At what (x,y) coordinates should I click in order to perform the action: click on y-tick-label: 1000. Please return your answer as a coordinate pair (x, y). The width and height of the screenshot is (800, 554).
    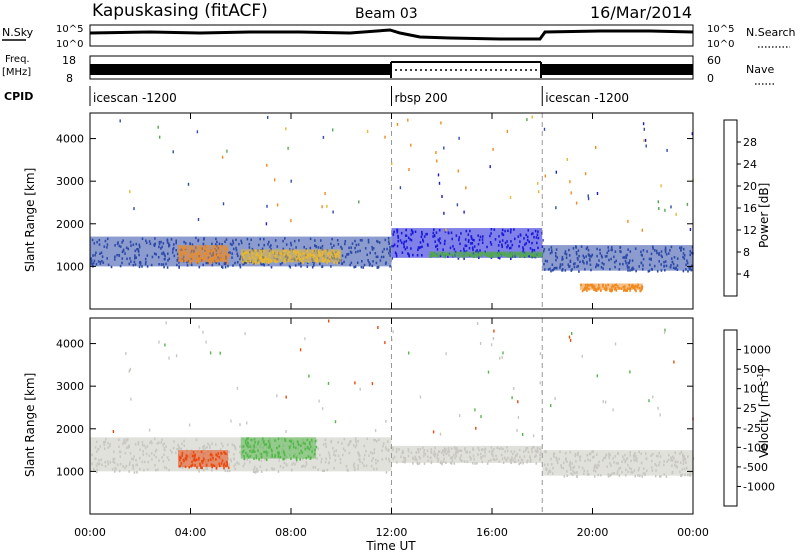
    Looking at the image, I should click on (70, 266).